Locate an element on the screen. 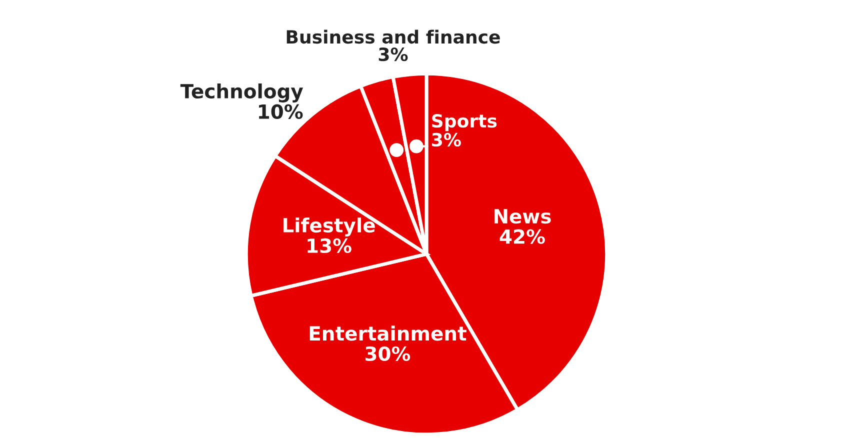 The height and width of the screenshot is (438, 853). slice-label: Technology is located at coordinates (242, 92).